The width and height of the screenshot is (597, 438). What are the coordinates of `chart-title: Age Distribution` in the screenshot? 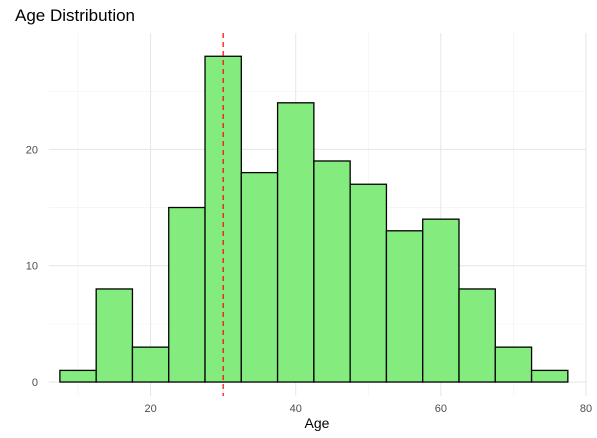 It's located at (75, 15).